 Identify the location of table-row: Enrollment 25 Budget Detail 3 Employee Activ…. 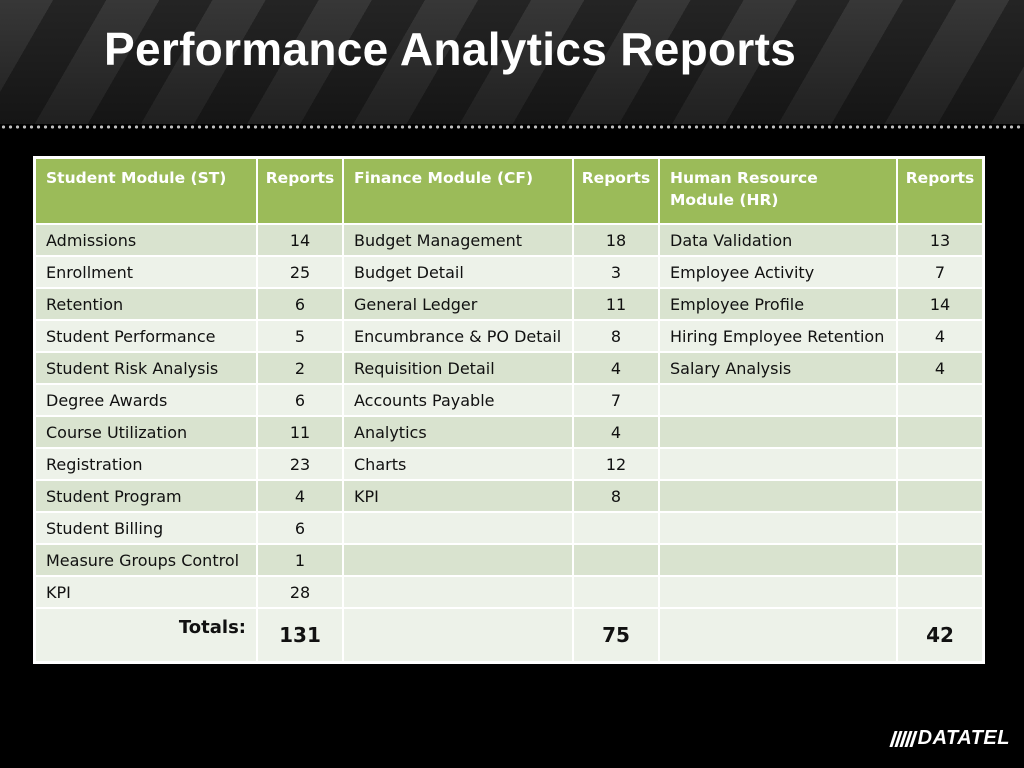
(509, 272).